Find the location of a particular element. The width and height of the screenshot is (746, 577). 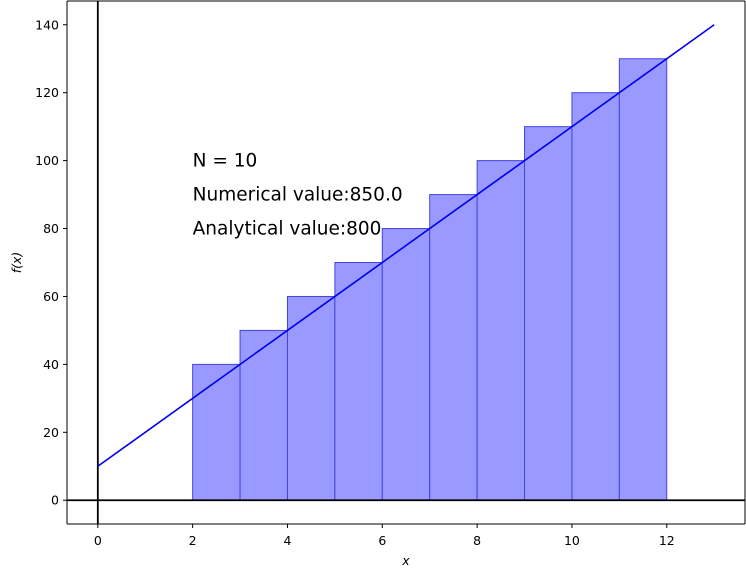

y-tick-label: 100 is located at coordinates (47, 160).